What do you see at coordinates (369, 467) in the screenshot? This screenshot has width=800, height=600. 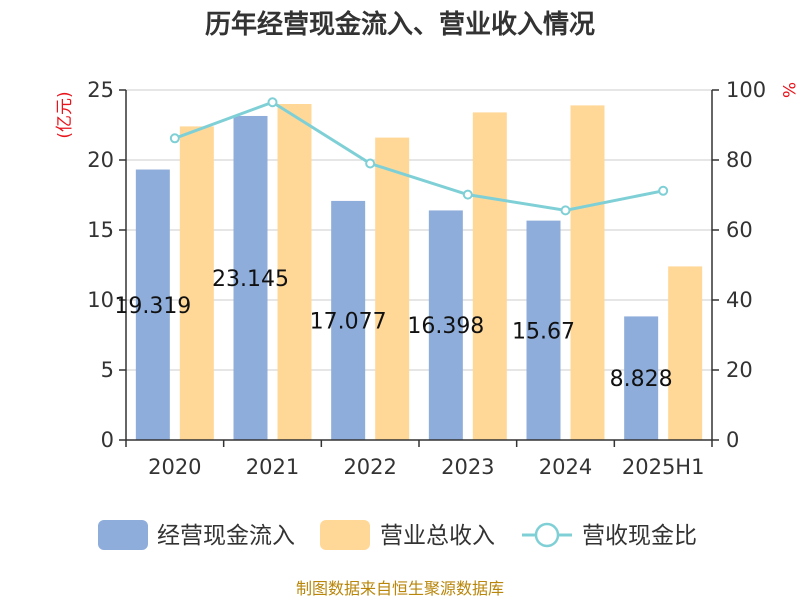 I see `x-tick-label: 2022` at bounding box center [369, 467].